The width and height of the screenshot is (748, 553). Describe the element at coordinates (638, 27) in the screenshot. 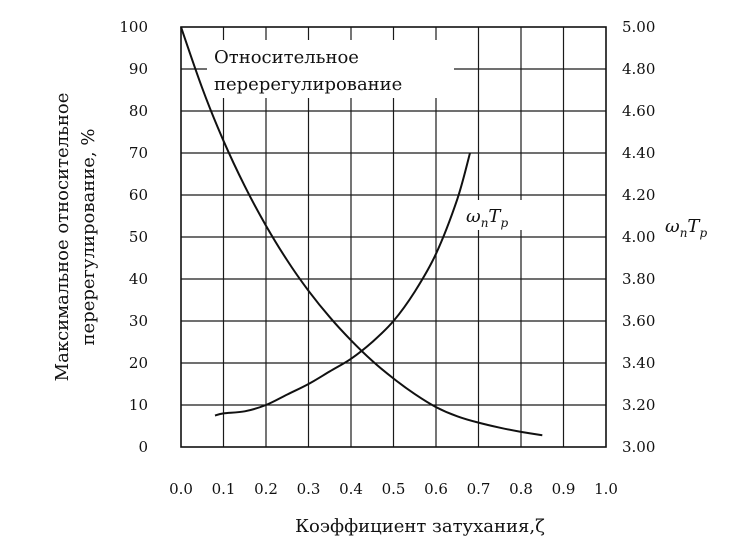

I see `y-right-tick-label: 5.00` at that location.